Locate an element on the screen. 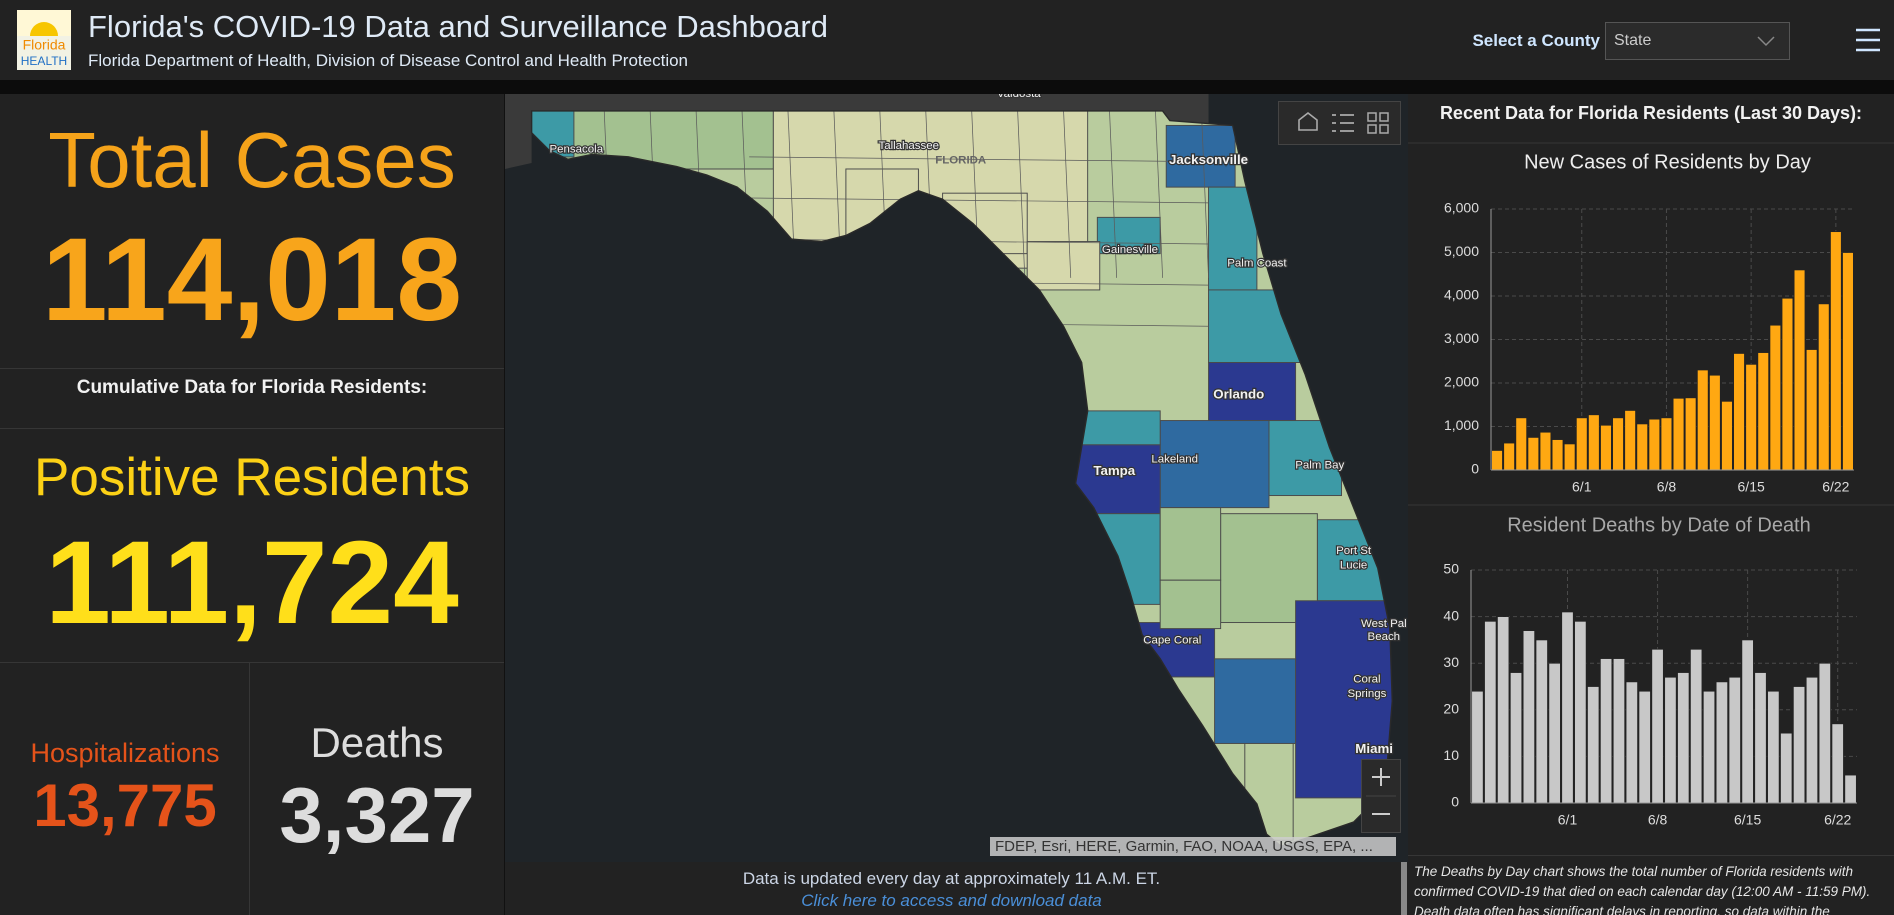  map-tools is located at coordinates (1339, 123).